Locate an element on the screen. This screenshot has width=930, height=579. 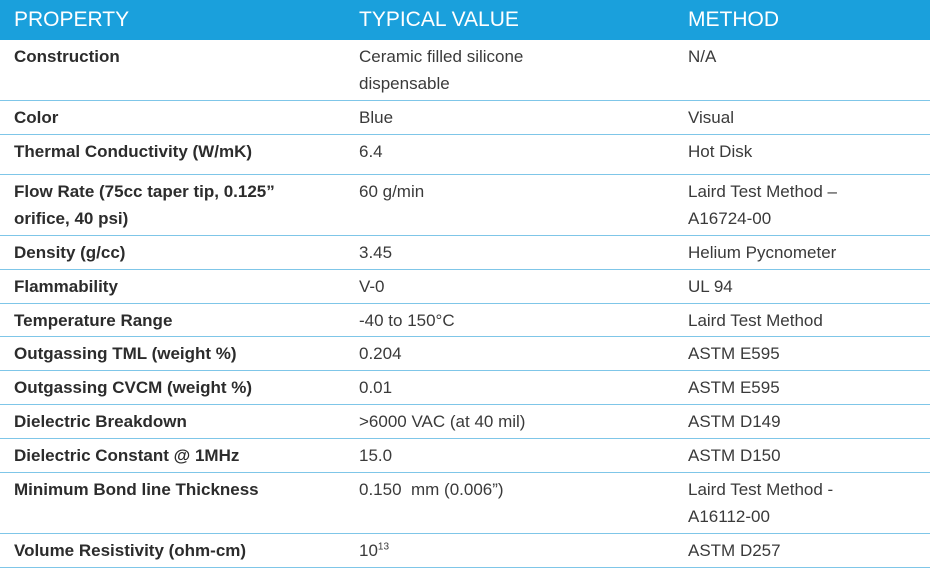
table-row: Color Blue Visual is located at coordinates (465, 118).